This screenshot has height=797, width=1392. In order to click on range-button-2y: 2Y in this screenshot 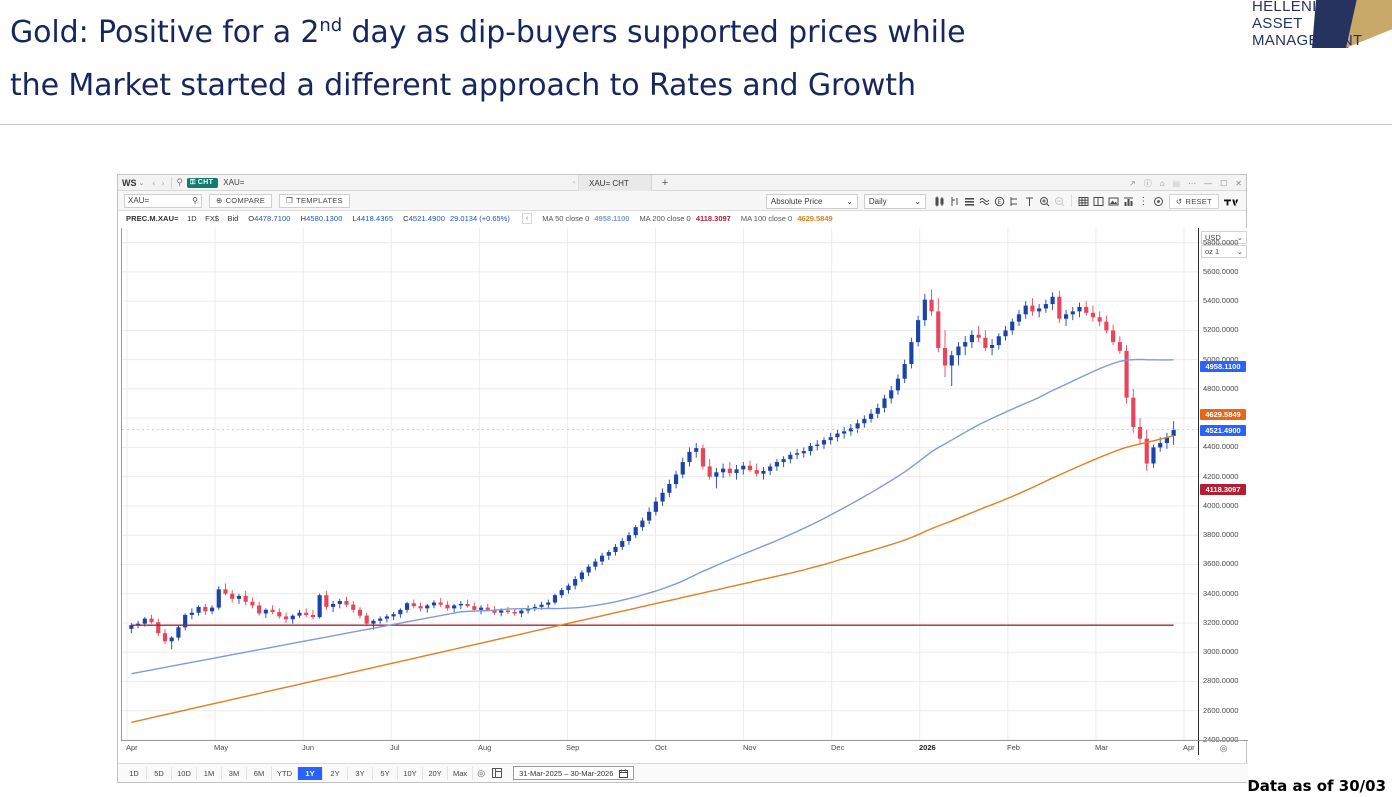, I will do `click(335, 773)`.